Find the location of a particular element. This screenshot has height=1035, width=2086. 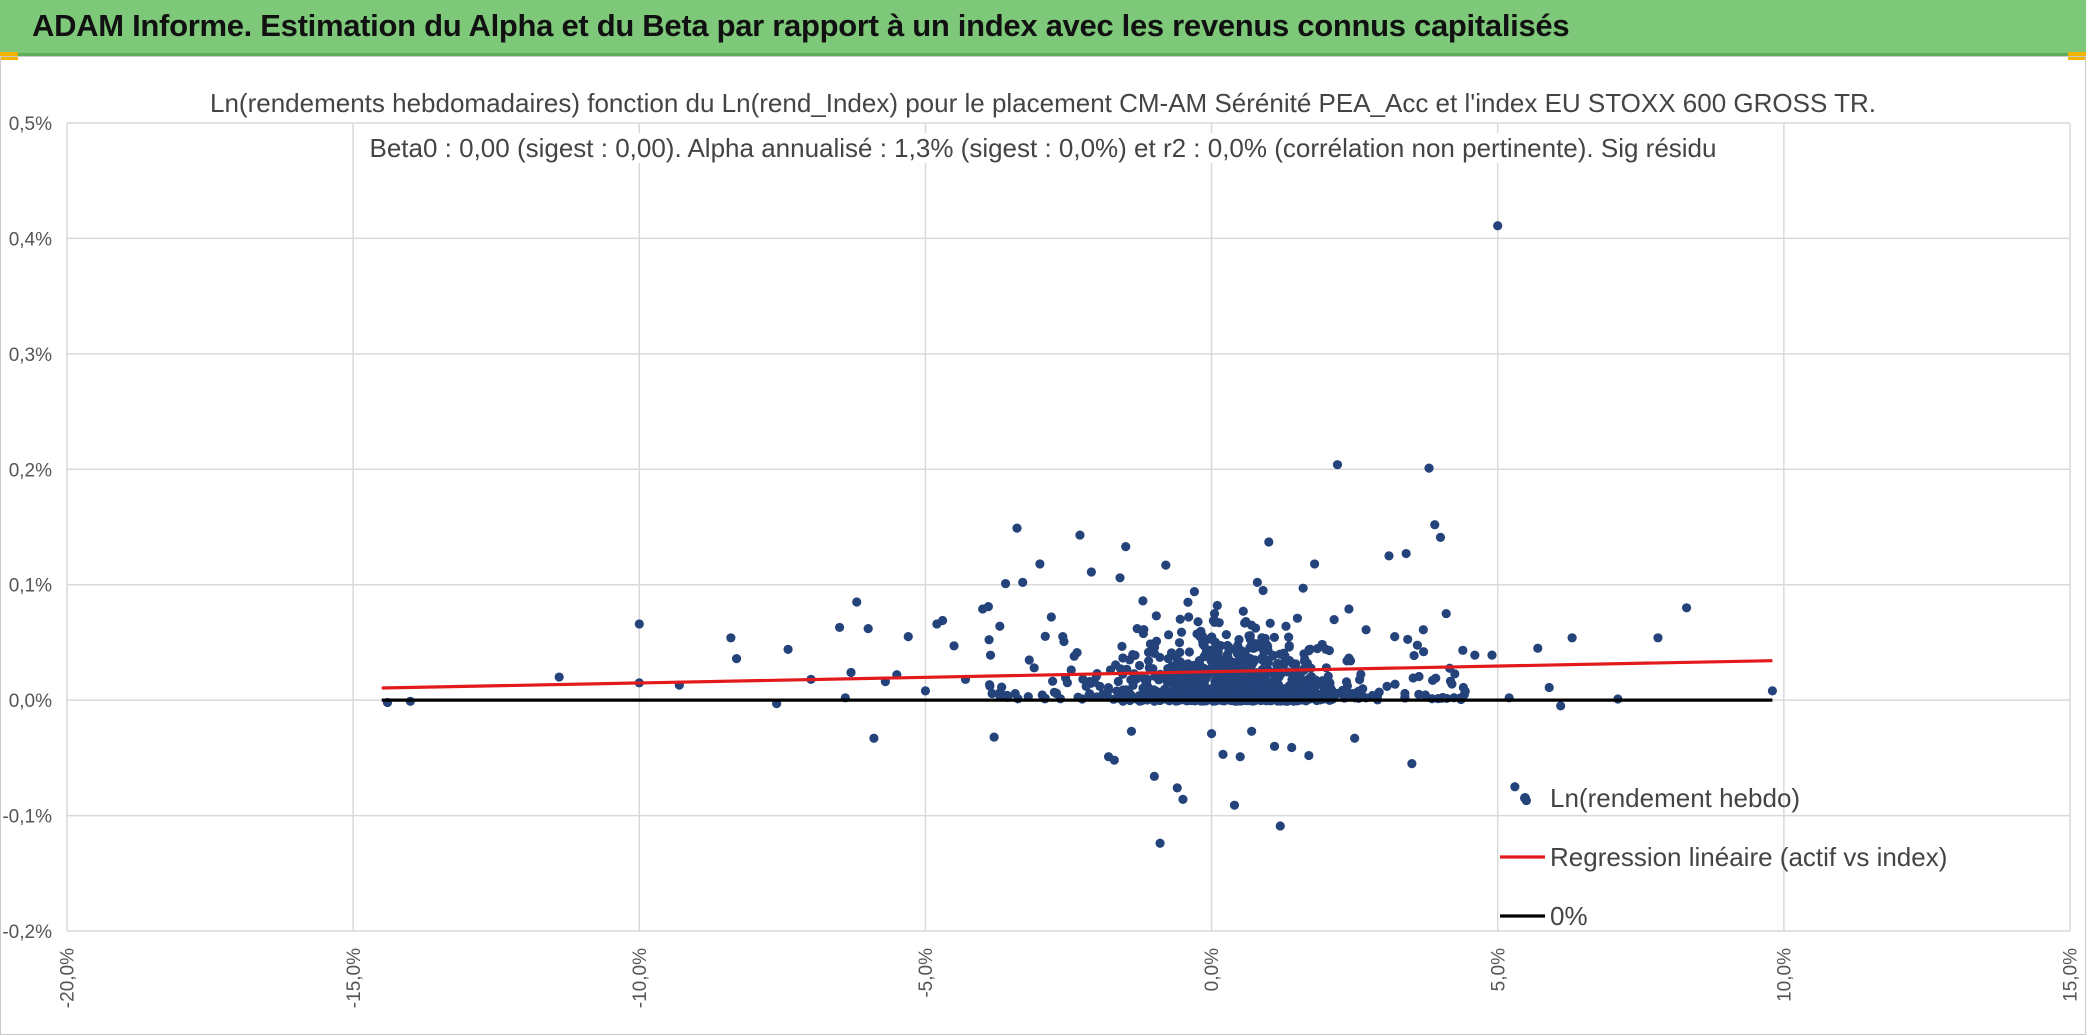

y-tick-label: 0,5% is located at coordinates (30, 124).